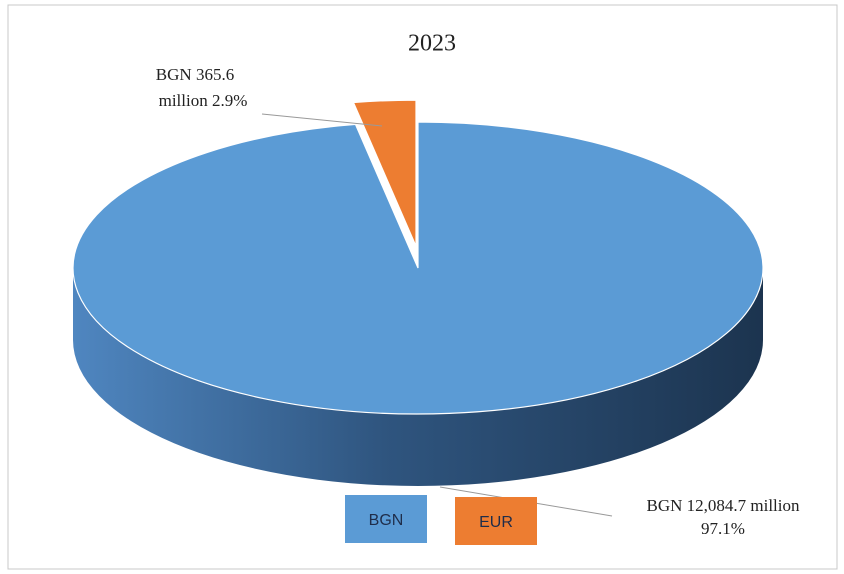  I want to click on legend-label: EUR, so click(496, 522).